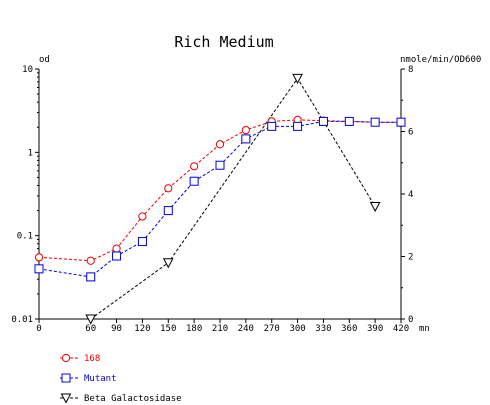  Describe the element at coordinates (220, 329) in the screenshot. I see `x-tick-label: 210` at that location.